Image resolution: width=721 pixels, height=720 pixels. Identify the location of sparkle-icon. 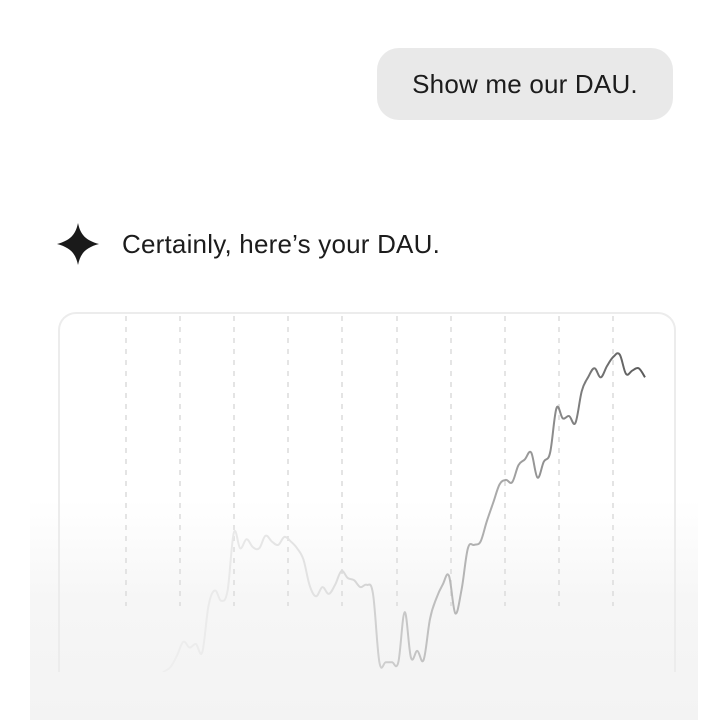
(78, 244).